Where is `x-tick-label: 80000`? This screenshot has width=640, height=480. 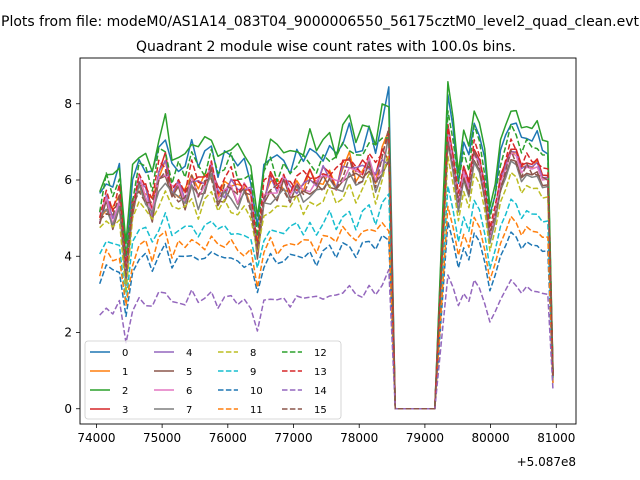
x-tick-label: 80000 is located at coordinates (491, 438).